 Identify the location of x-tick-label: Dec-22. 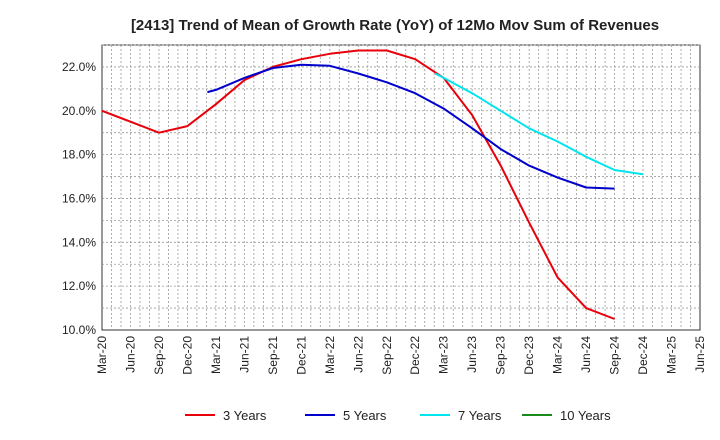
(415, 355).